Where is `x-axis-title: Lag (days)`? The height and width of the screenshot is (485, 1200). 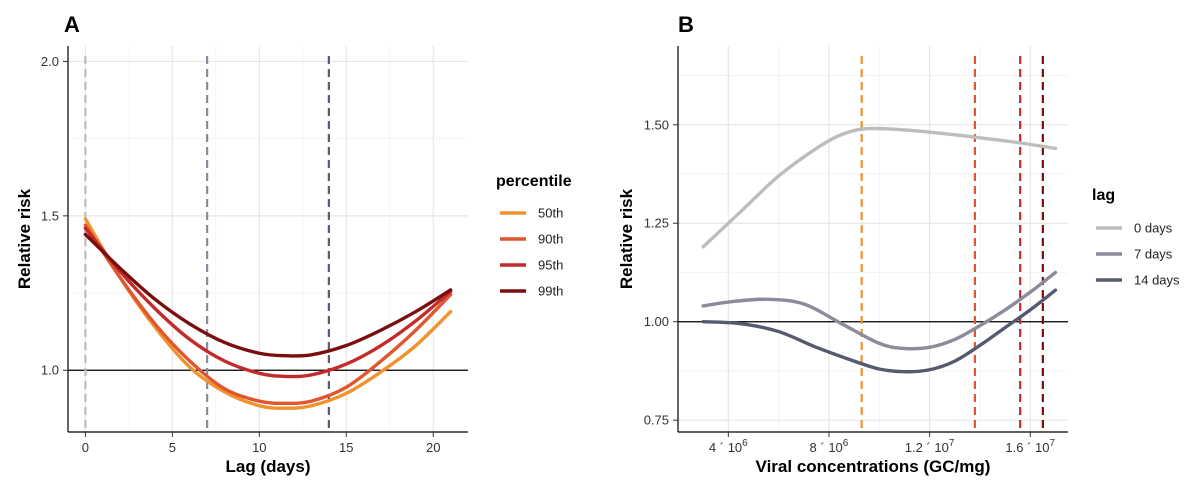 x-axis-title: Lag (days) is located at coordinates (267, 466).